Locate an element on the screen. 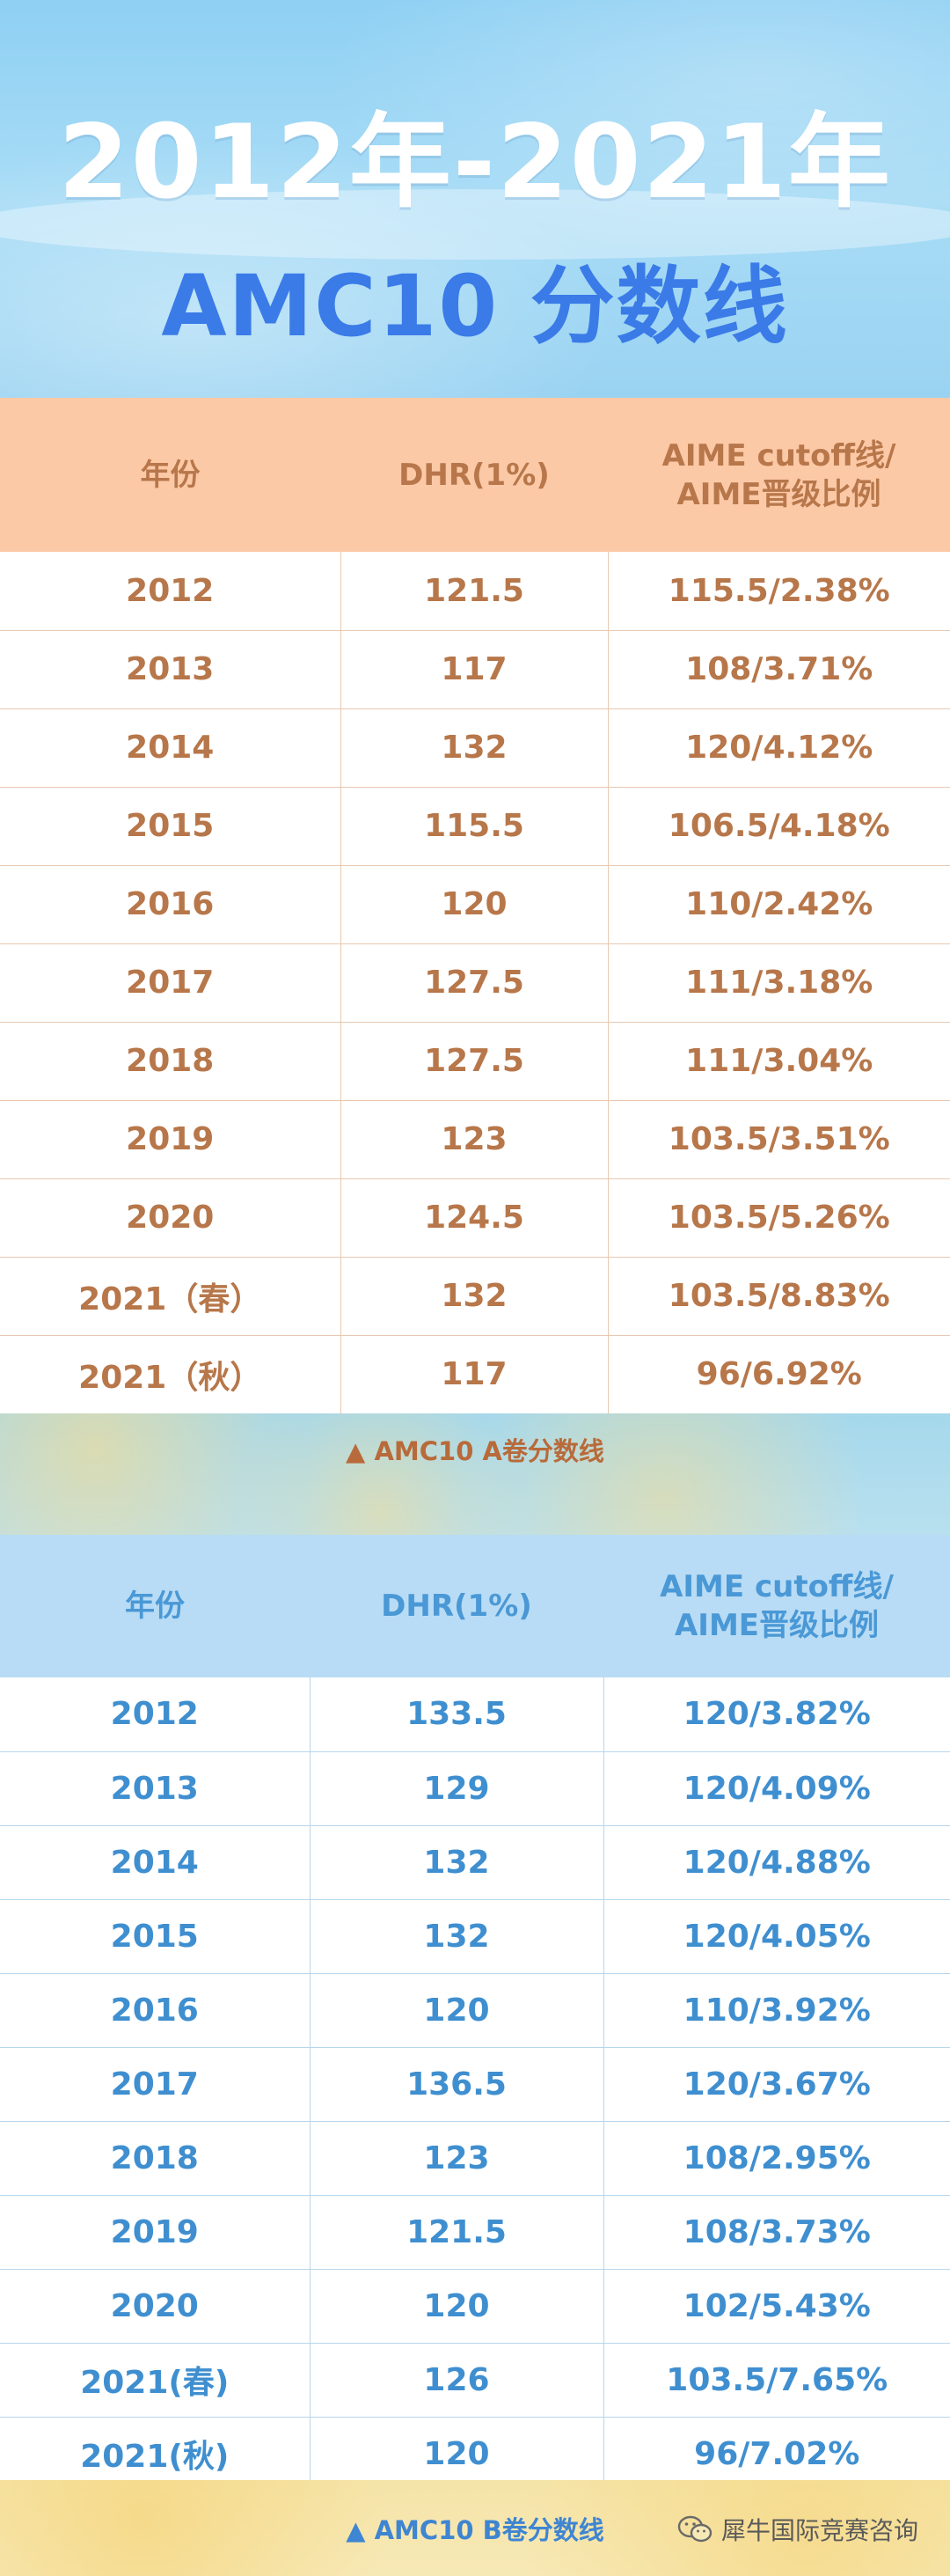 The height and width of the screenshot is (2576, 950). table-row: 2013 129 120/4.09% is located at coordinates (475, 1788).